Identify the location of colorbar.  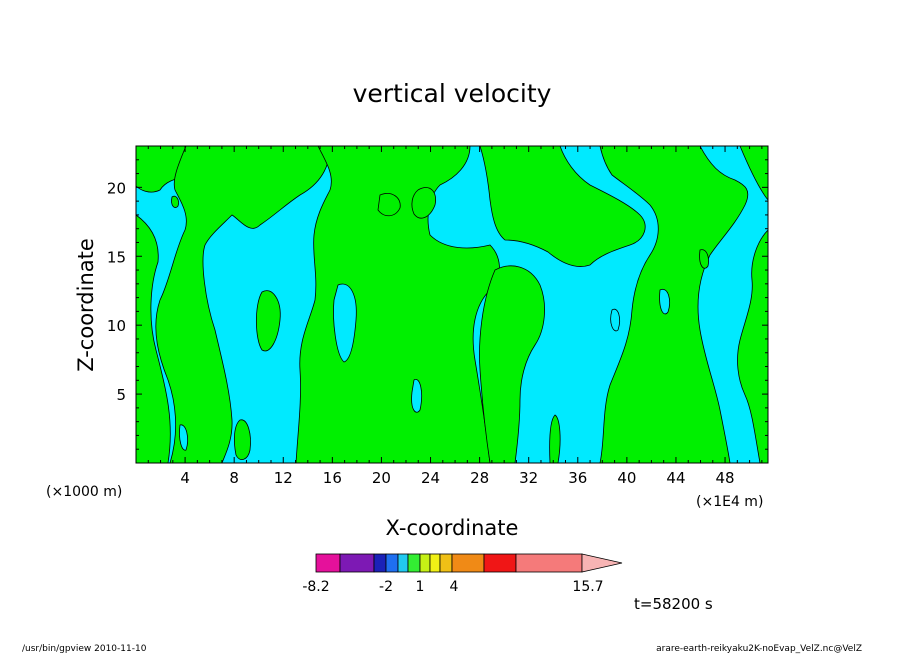
(469, 563).